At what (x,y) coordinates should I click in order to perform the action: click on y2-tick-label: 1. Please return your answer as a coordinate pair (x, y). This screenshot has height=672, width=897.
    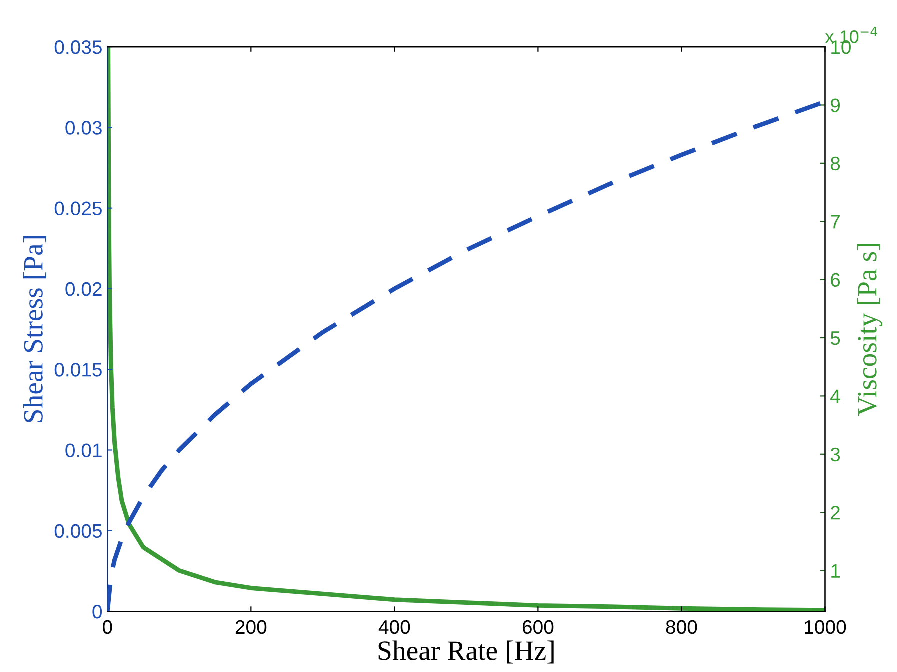
    Looking at the image, I should click on (836, 571).